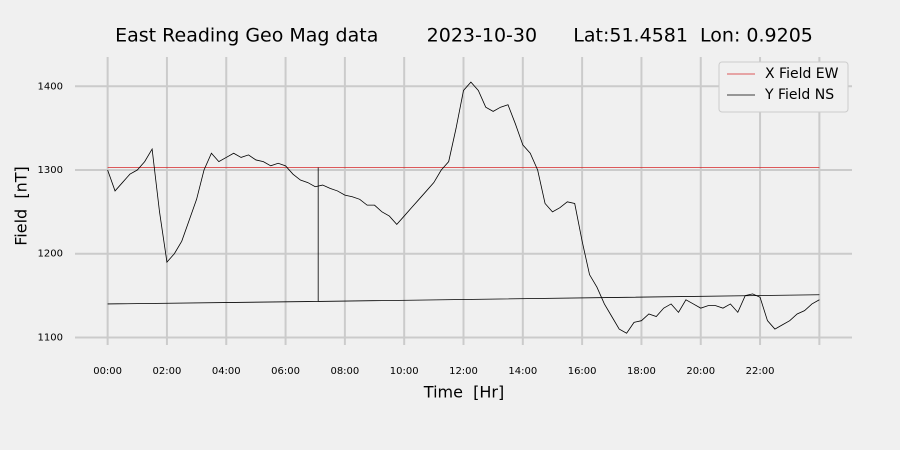  I want to click on y-tick-label: 1100, so click(50, 337).